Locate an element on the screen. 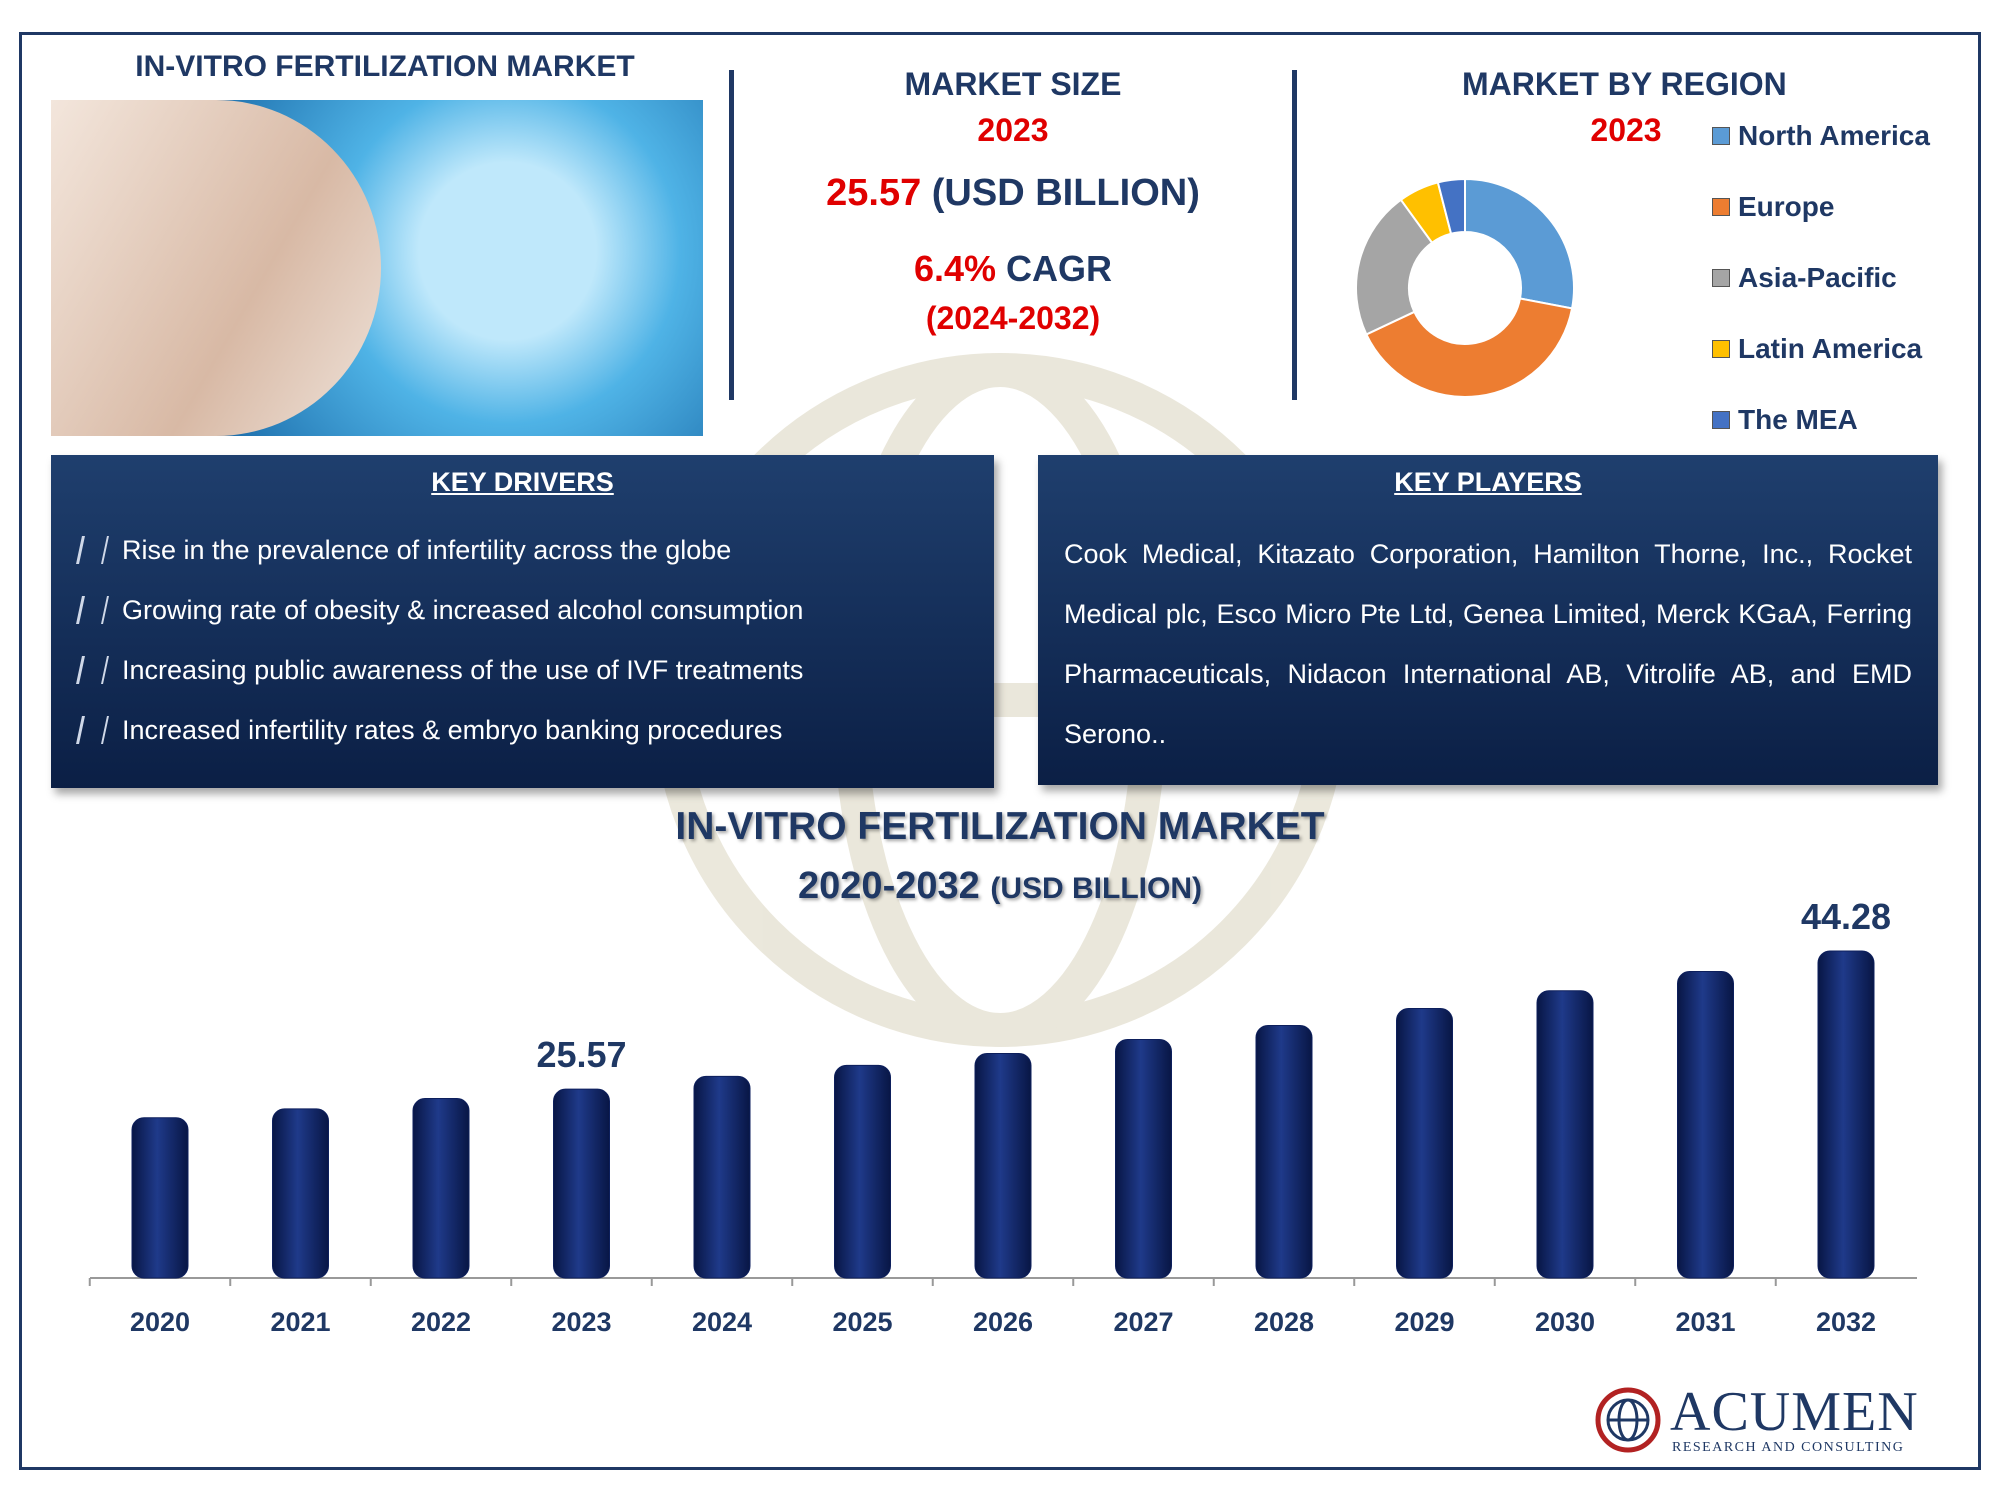  legend-entry: The MEA is located at coordinates (1785, 420).